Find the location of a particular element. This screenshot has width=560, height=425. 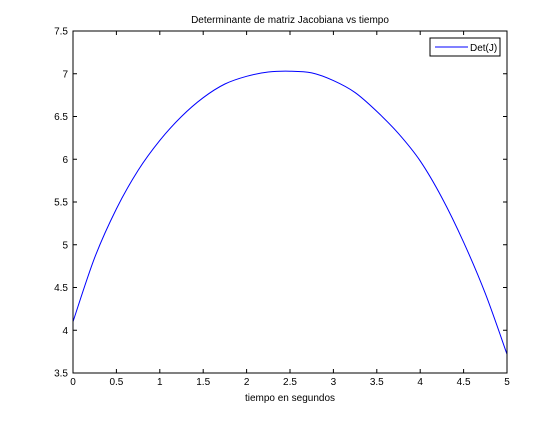

legend-label-det-j: Det(J) is located at coordinates (483, 48).